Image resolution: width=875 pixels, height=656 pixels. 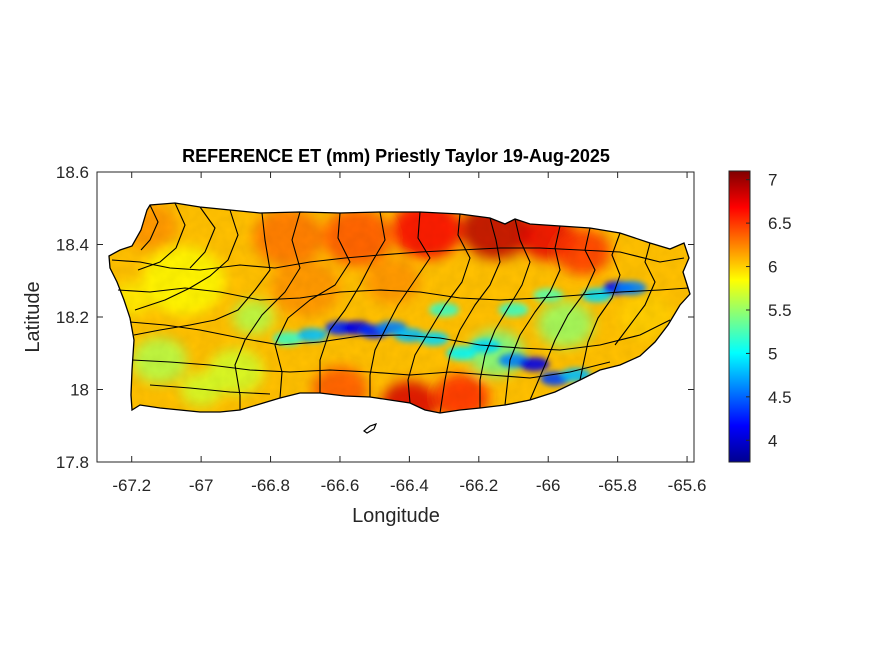 What do you see at coordinates (780, 397) in the screenshot?
I see `colorbar-tick-label: 4.5` at bounding box center [780, 397].